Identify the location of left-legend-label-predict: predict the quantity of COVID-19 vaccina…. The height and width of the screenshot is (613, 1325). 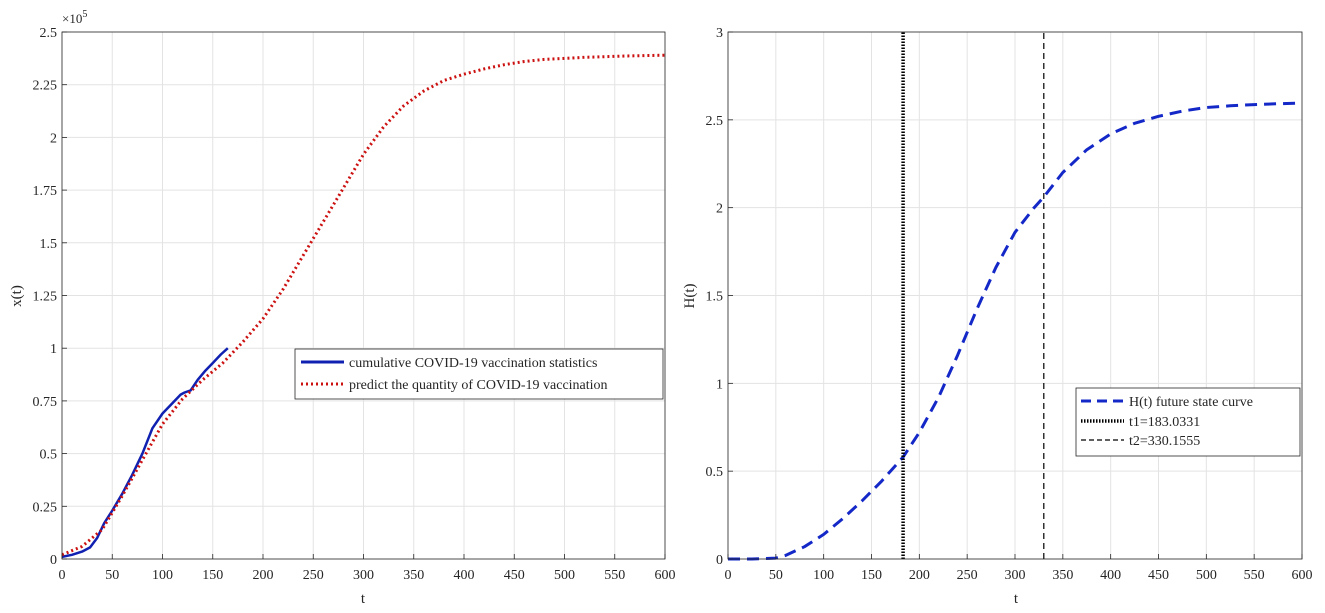
(478, 385).